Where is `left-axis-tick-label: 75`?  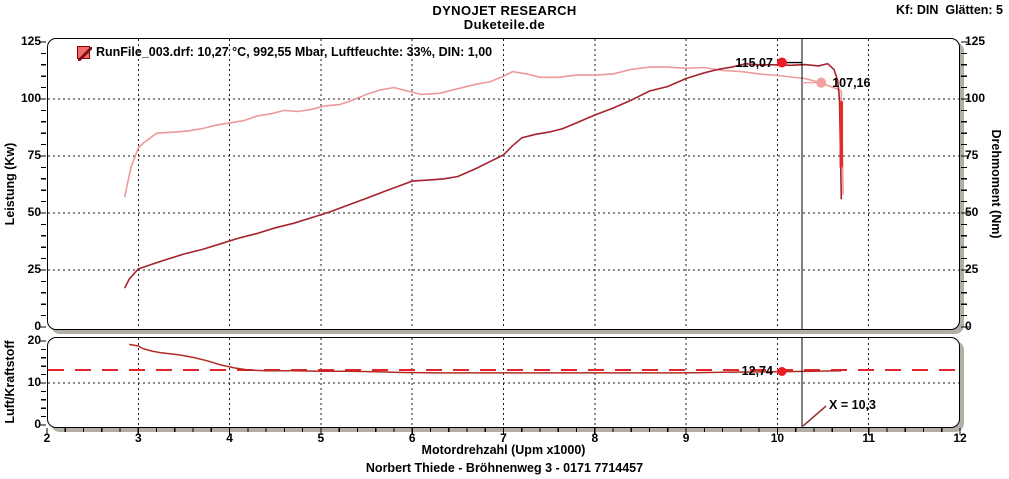 left-axis-tick-label: 75 is located at coordinates (34, 155).